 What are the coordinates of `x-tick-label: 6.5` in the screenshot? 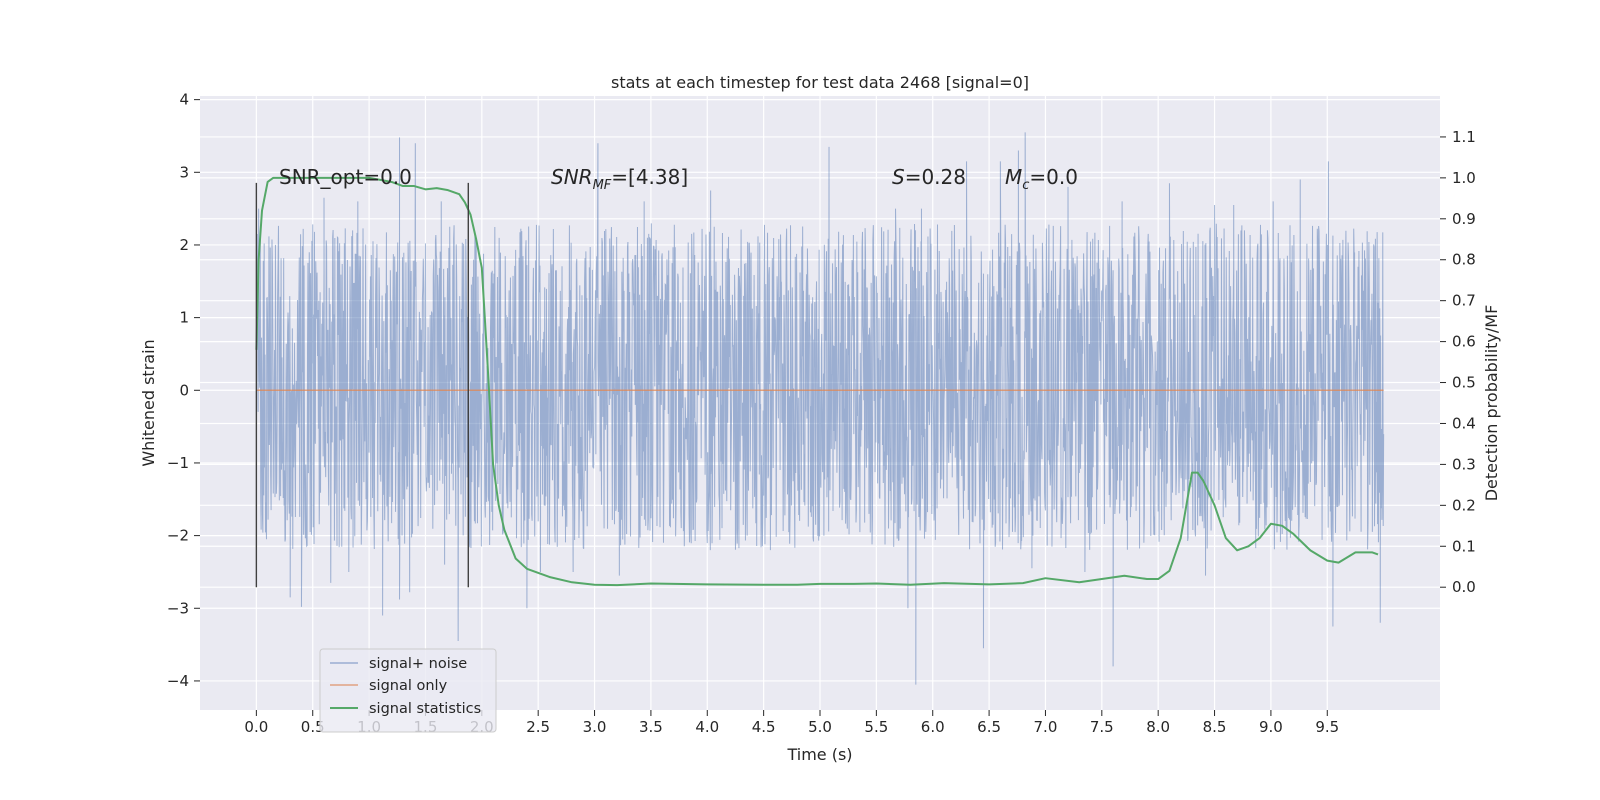 It's located at (989, 727).